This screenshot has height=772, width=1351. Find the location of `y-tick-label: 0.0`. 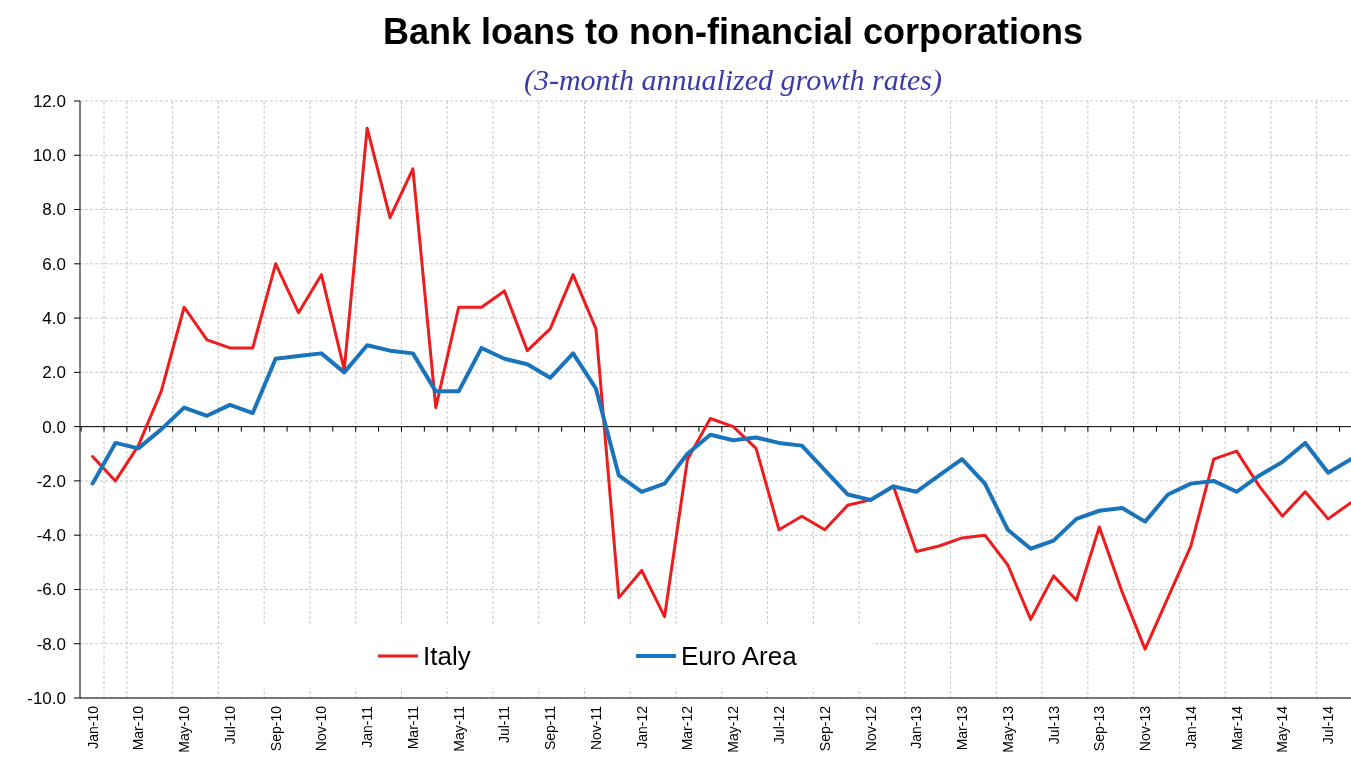

y-tick-label: 0.0 is located at coordinates (54, 427).